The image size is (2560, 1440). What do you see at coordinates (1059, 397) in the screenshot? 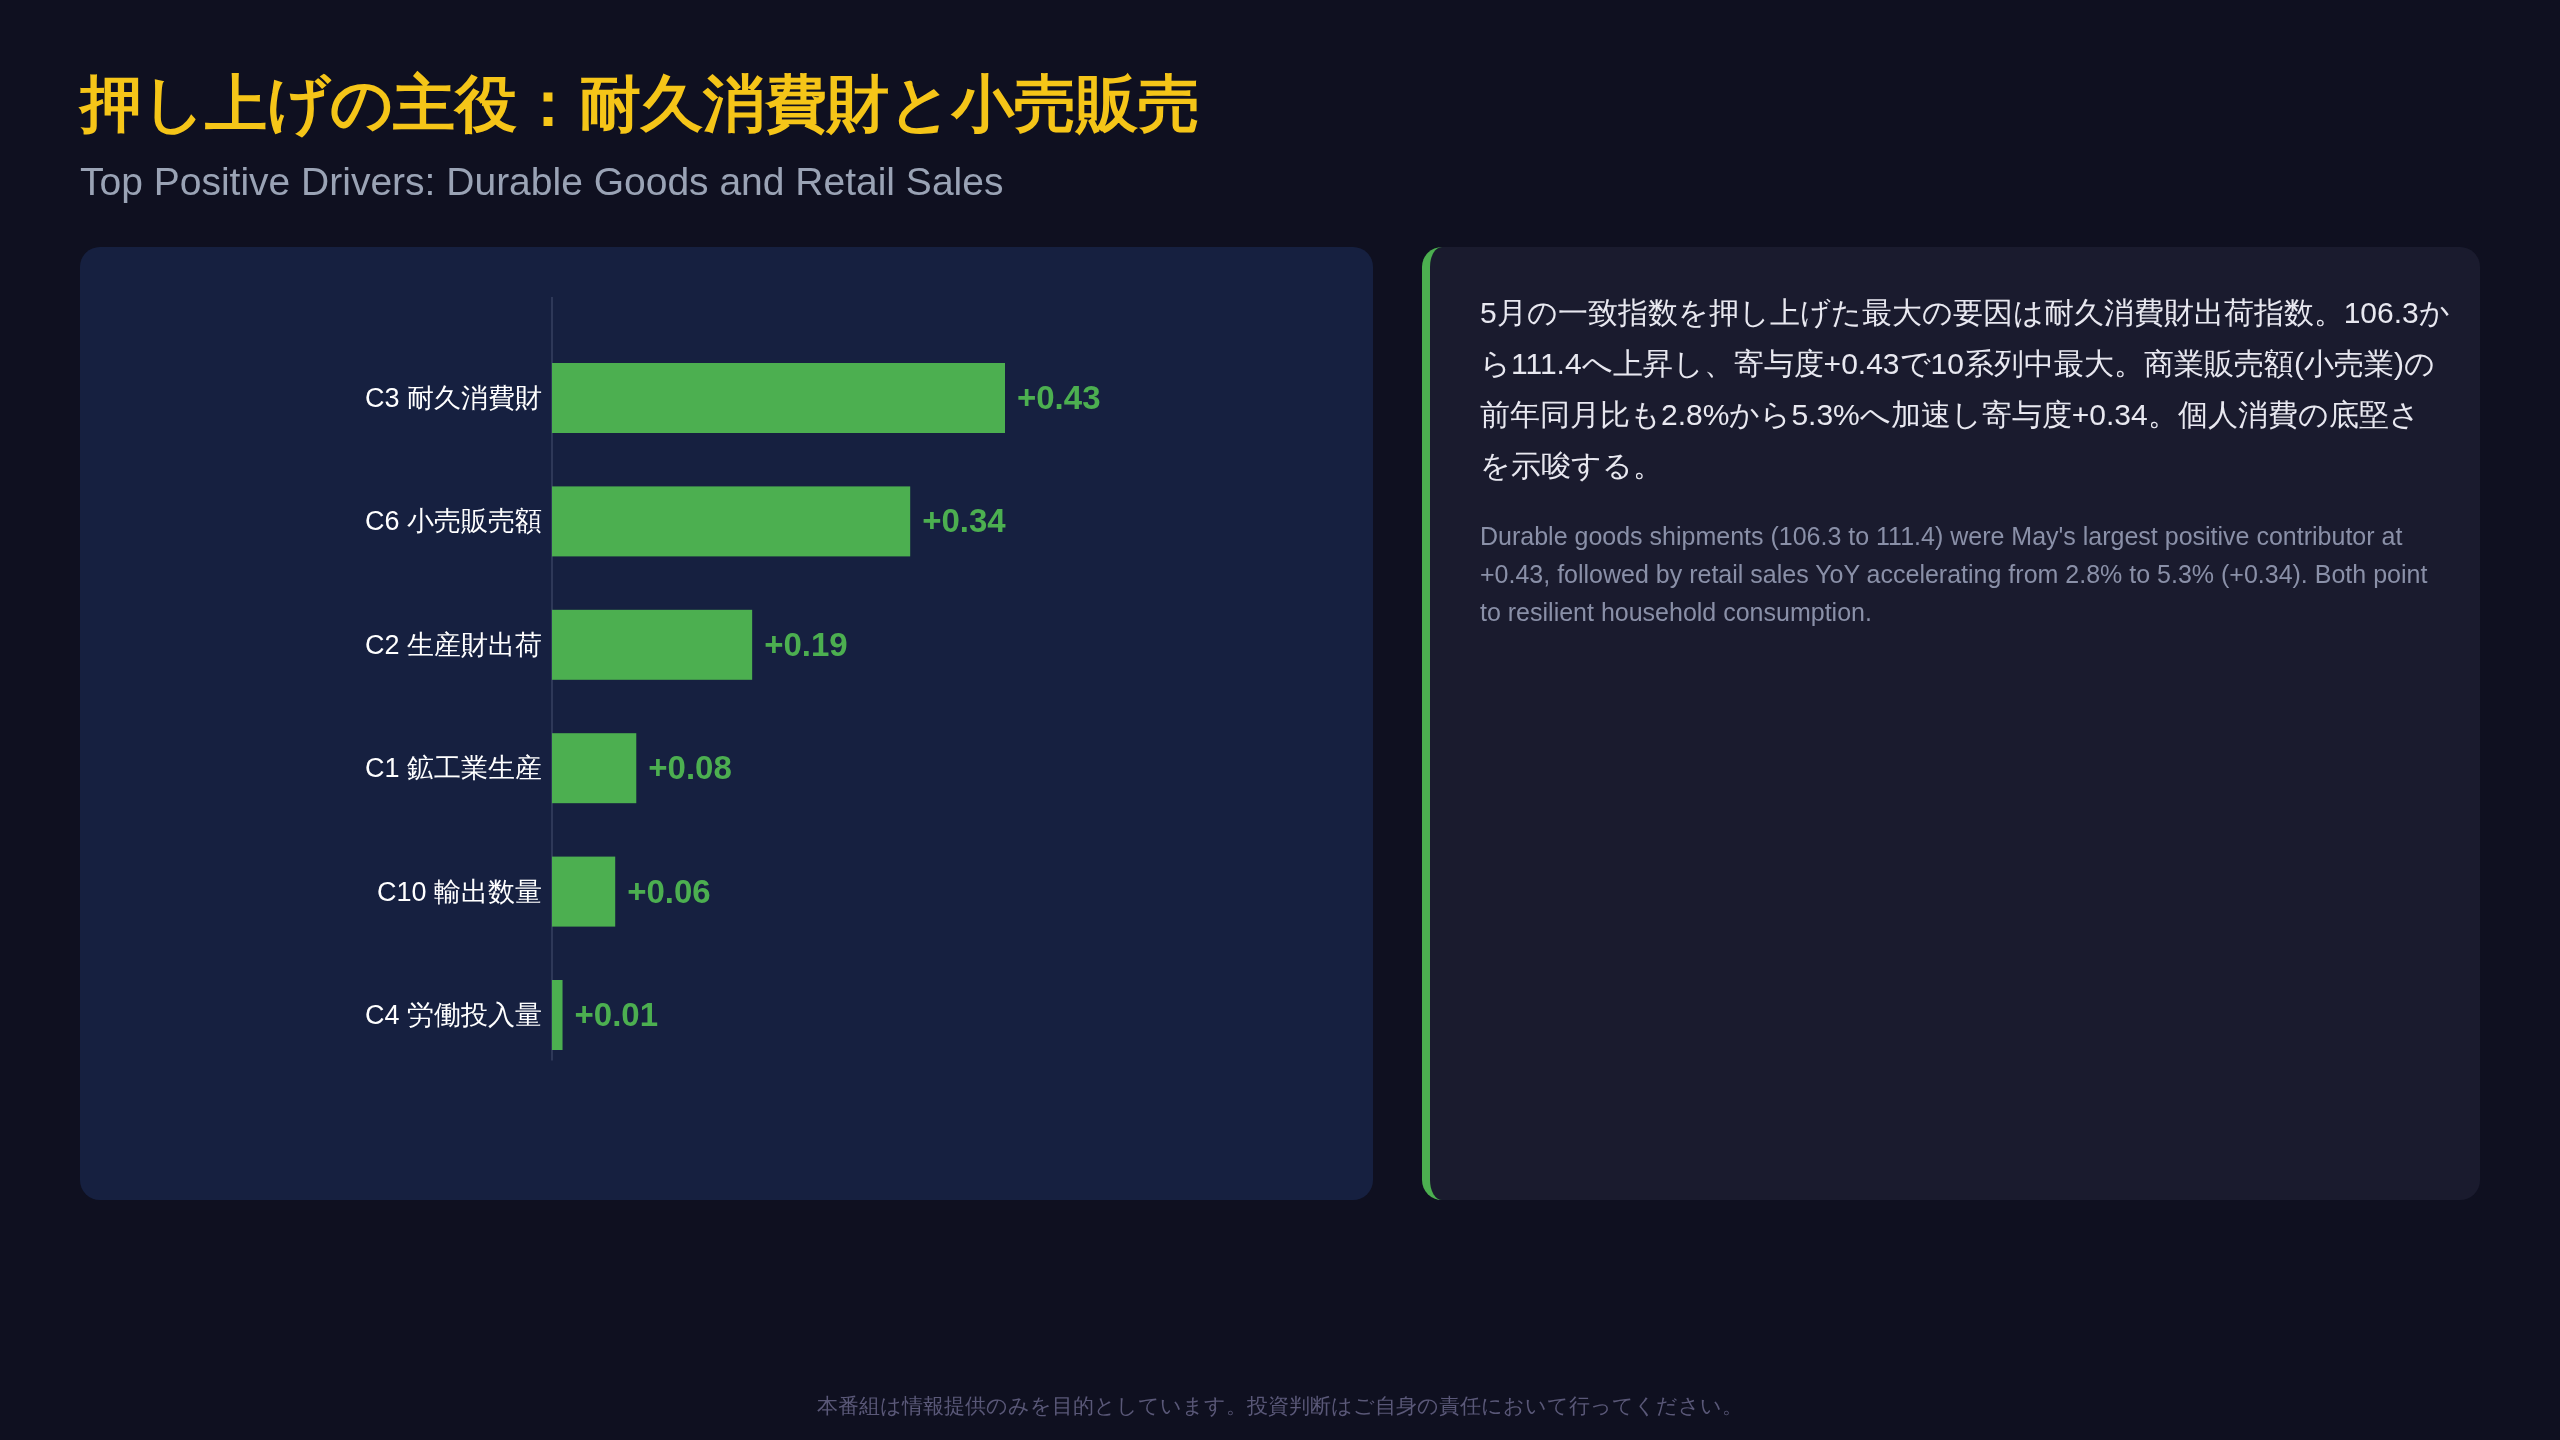
I see `data-label: +0.43` at bounding box center [1059, 397].